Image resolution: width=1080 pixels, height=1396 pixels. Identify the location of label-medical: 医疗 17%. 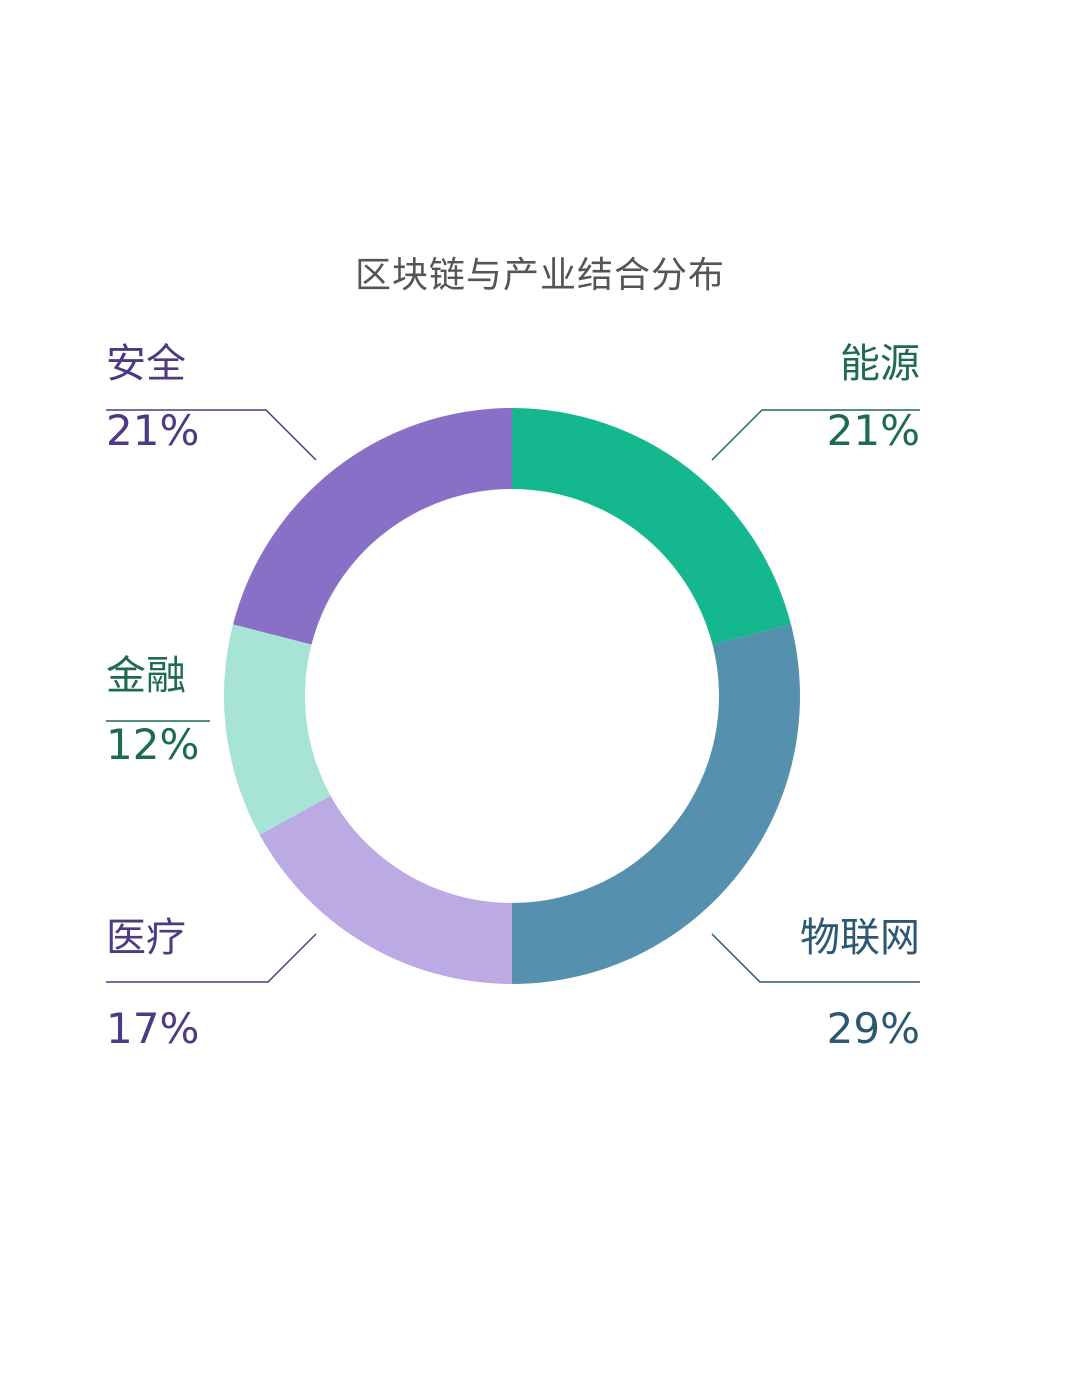
(152, 984).